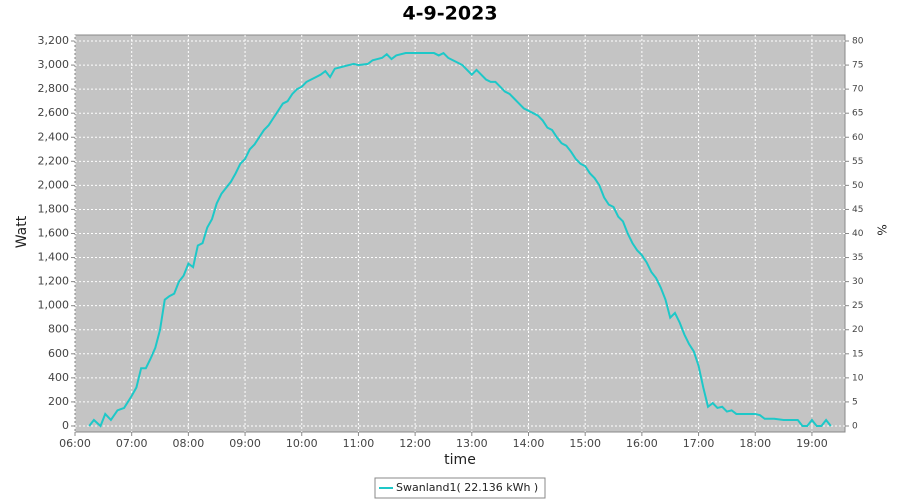  Describe the element at coordinates (54, 233) in the screenshot. I see `y-tick-label: 1,600` at that location.